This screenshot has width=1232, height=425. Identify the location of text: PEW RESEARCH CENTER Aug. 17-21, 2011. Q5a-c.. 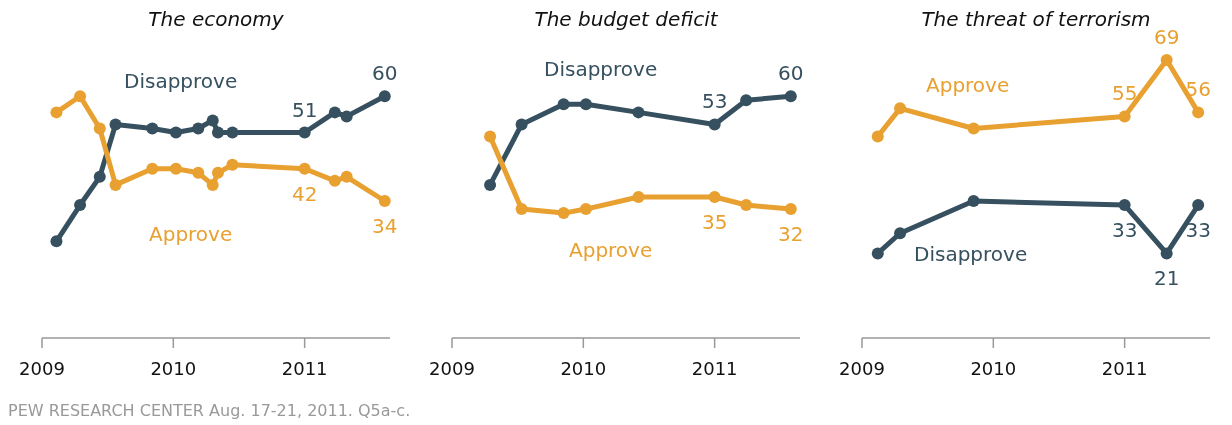
(209, 410).